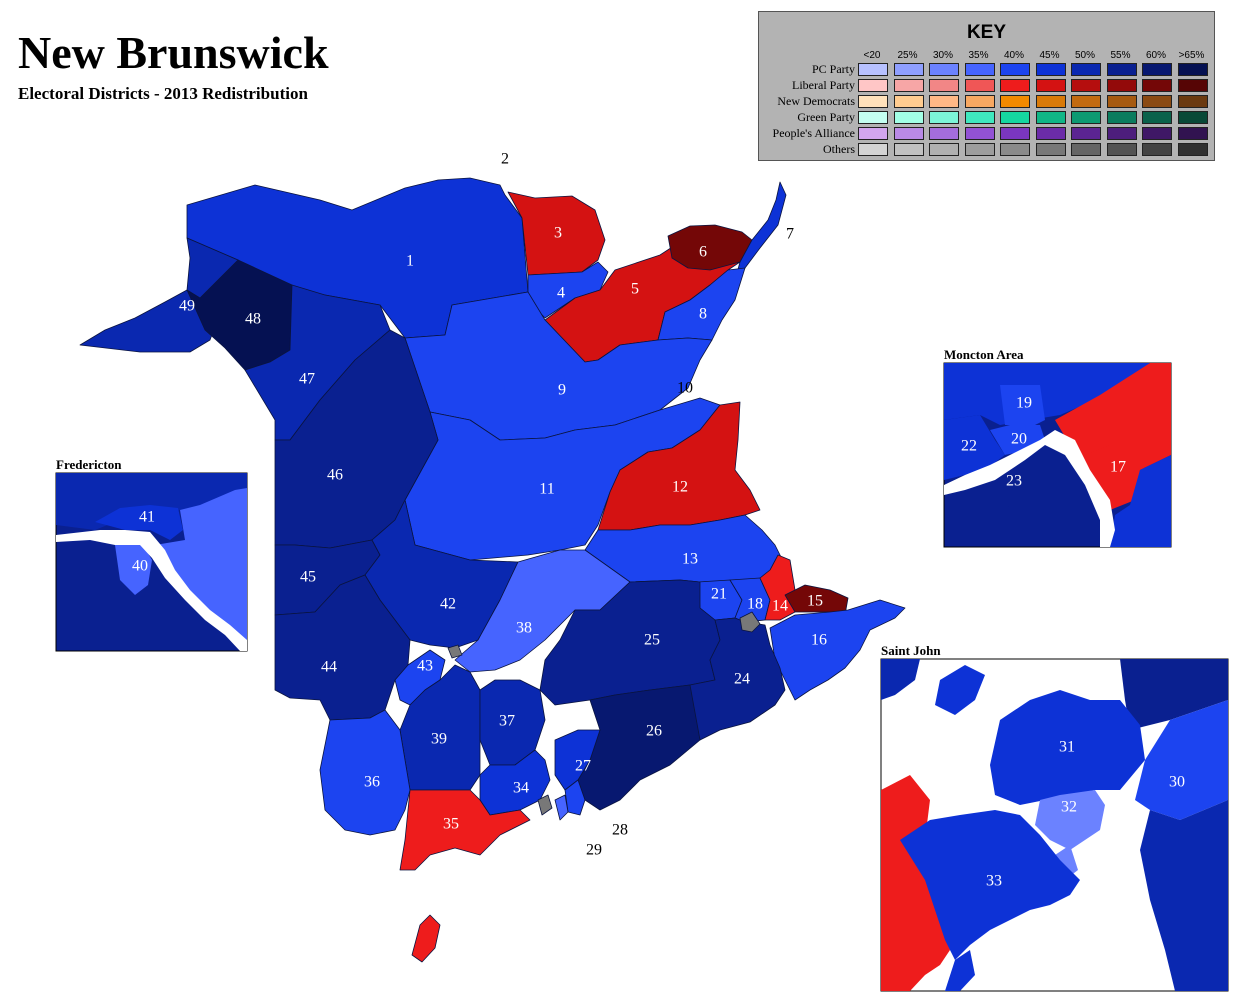  I want to click on key-threshold: 55%, so click(1120, 55).